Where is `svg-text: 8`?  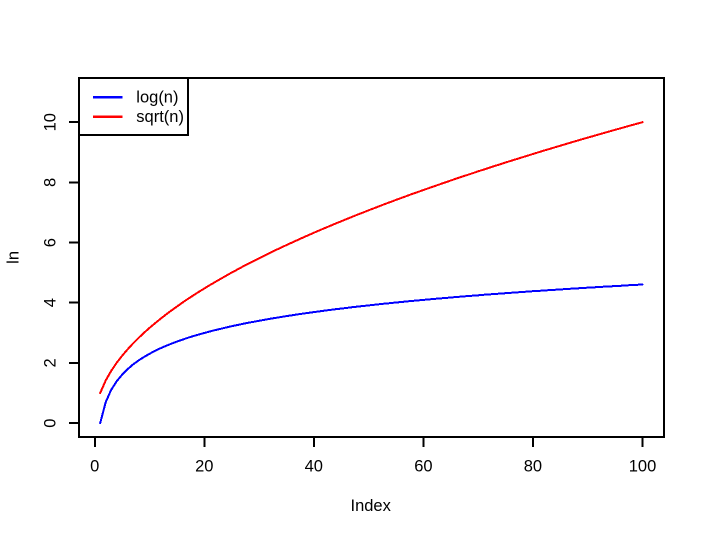
svg-text: 8 is located at coordinates (50, 182).